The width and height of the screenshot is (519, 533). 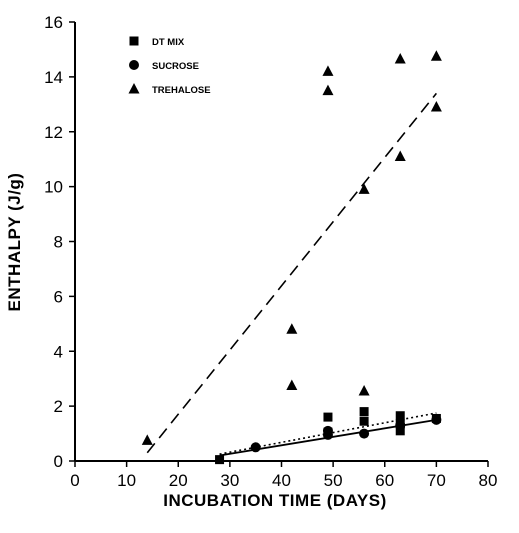 I want to click on y-tick-label: 0, so click(x=58, y=461).